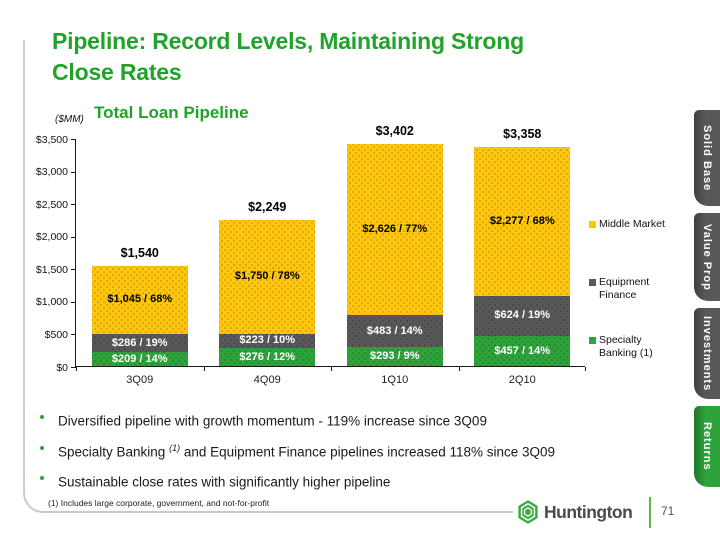 This screenshot has height=540, width=720. I want to click on bar-segment-label: $276 / 12%, so click(267, 356).